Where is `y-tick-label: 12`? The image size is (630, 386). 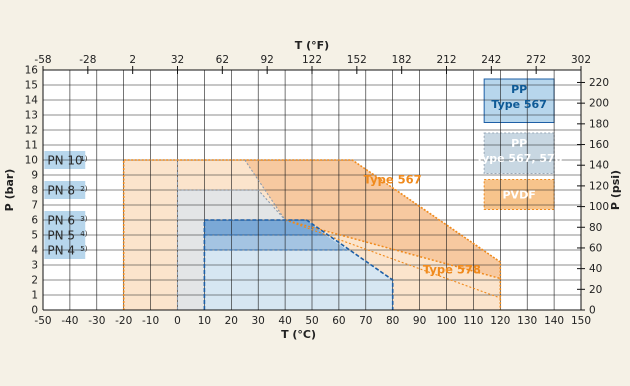
y-tick-label: 12 is located at coordinates (31, 131).